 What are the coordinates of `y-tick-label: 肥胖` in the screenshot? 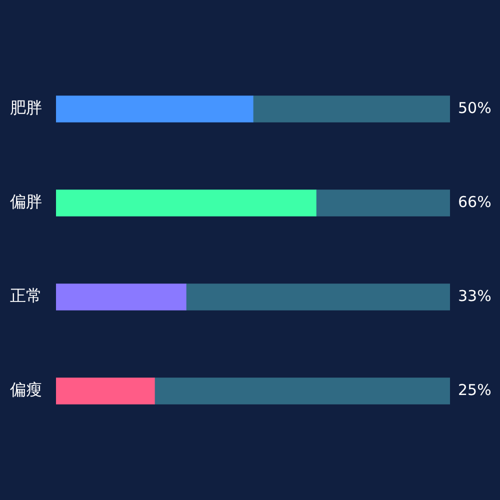 It's located at (26, 108).